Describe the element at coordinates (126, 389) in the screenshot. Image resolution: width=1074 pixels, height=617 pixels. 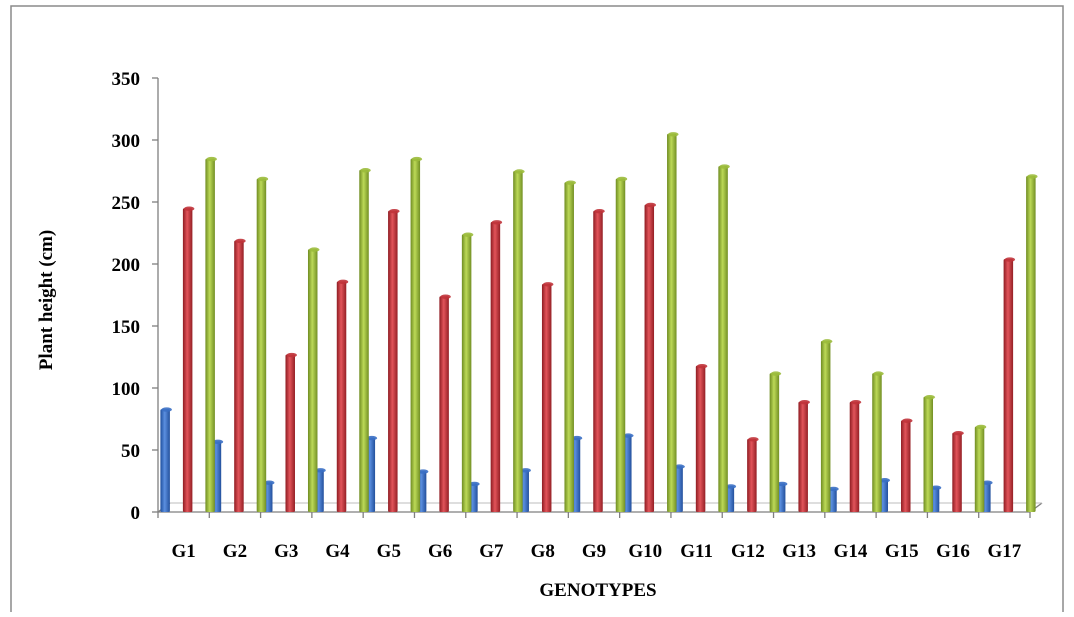
I see `y-tick-label: 100` at that location.